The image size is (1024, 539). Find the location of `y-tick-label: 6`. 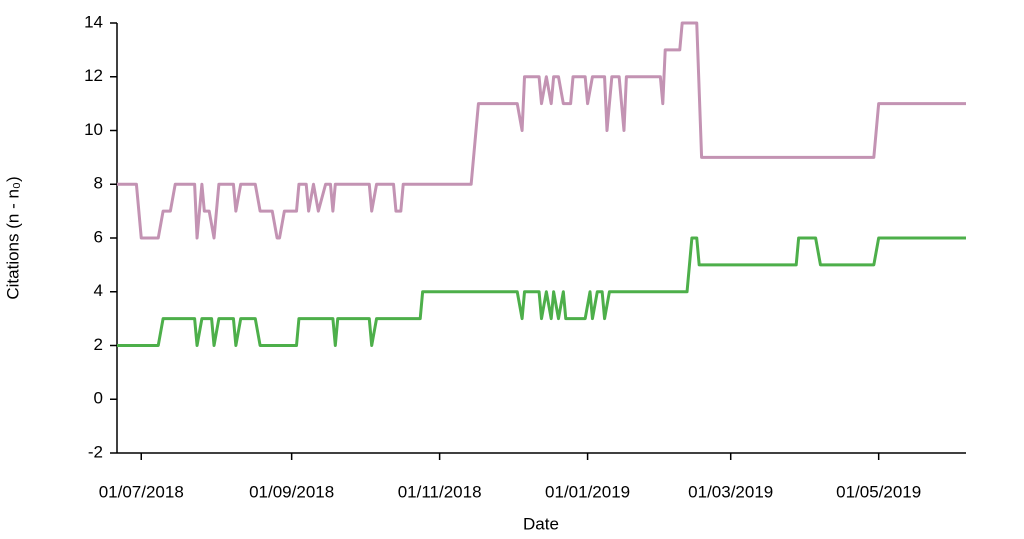

y-tick-label: 6 is located at coordinates (98, 236).